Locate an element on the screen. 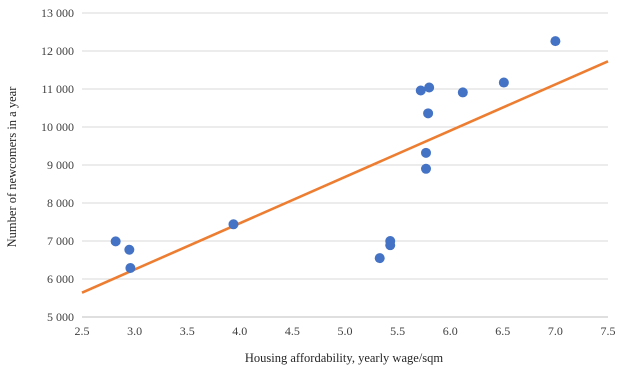  x-axis-title: Housing affordability, yearly wage/sqm is located at coordinates (344, 358).